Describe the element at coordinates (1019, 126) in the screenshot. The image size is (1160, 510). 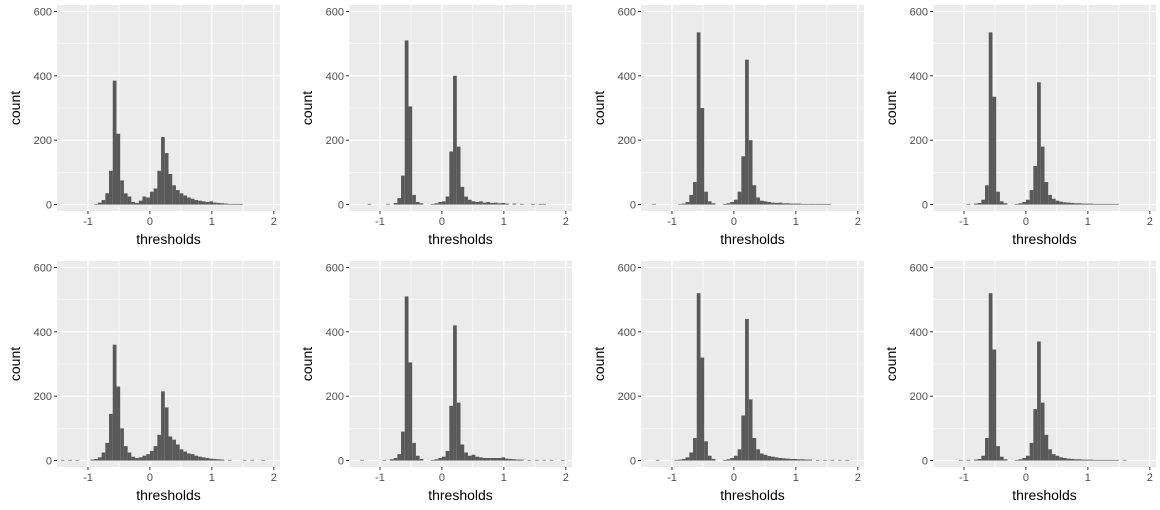
I see `histogram-panel: -1 0 1 2 0 200 400 600 thresholds count` at that location.